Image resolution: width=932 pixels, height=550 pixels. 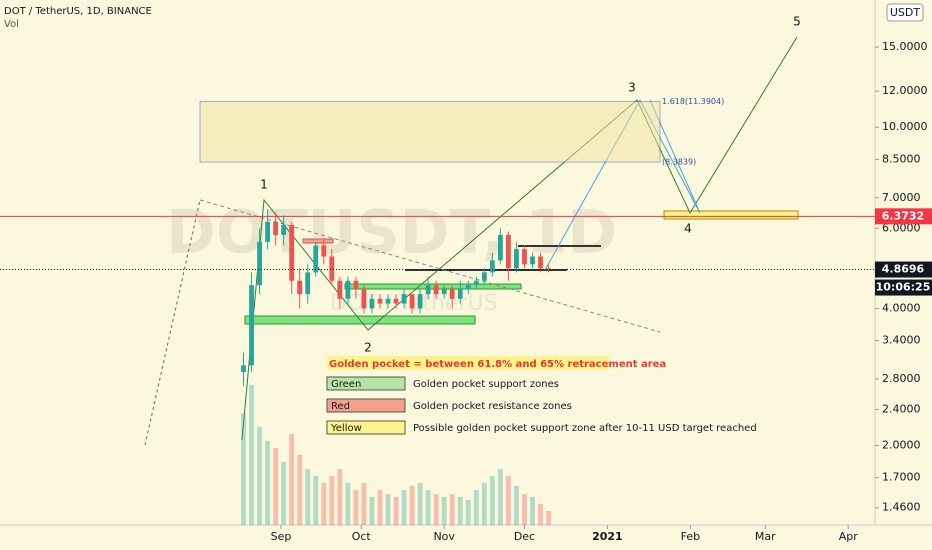 What do you see at coordinates (368, 348) in the screenshot?
I see `wave-label: 2` at bounding box center [368, 348].